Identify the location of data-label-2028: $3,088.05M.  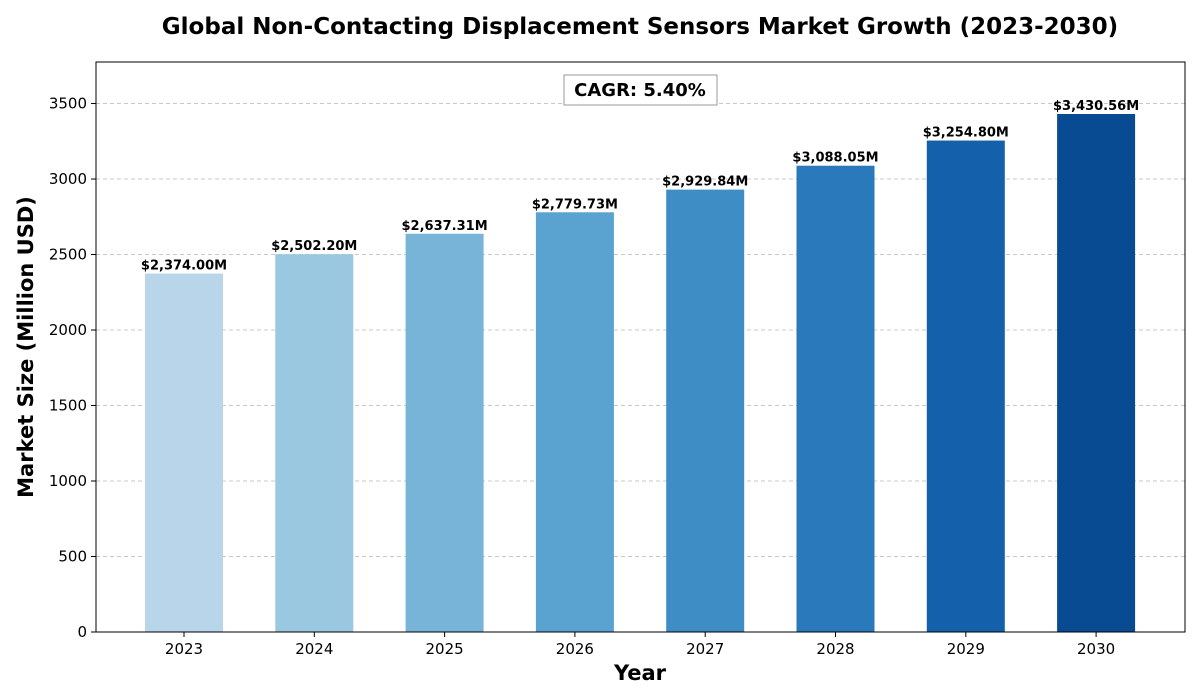
(835, 158).